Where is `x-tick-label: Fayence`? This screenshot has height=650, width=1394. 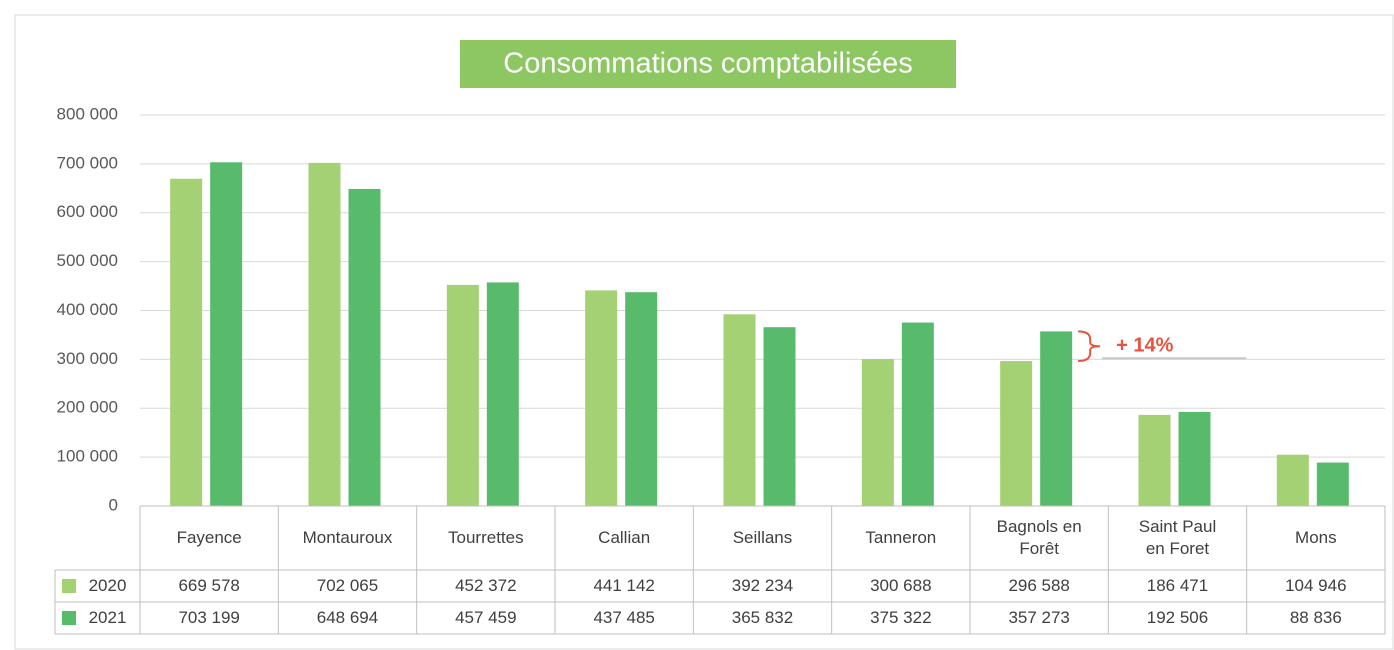
x-tick-label: Fayence is located at coordinates (209, 538).